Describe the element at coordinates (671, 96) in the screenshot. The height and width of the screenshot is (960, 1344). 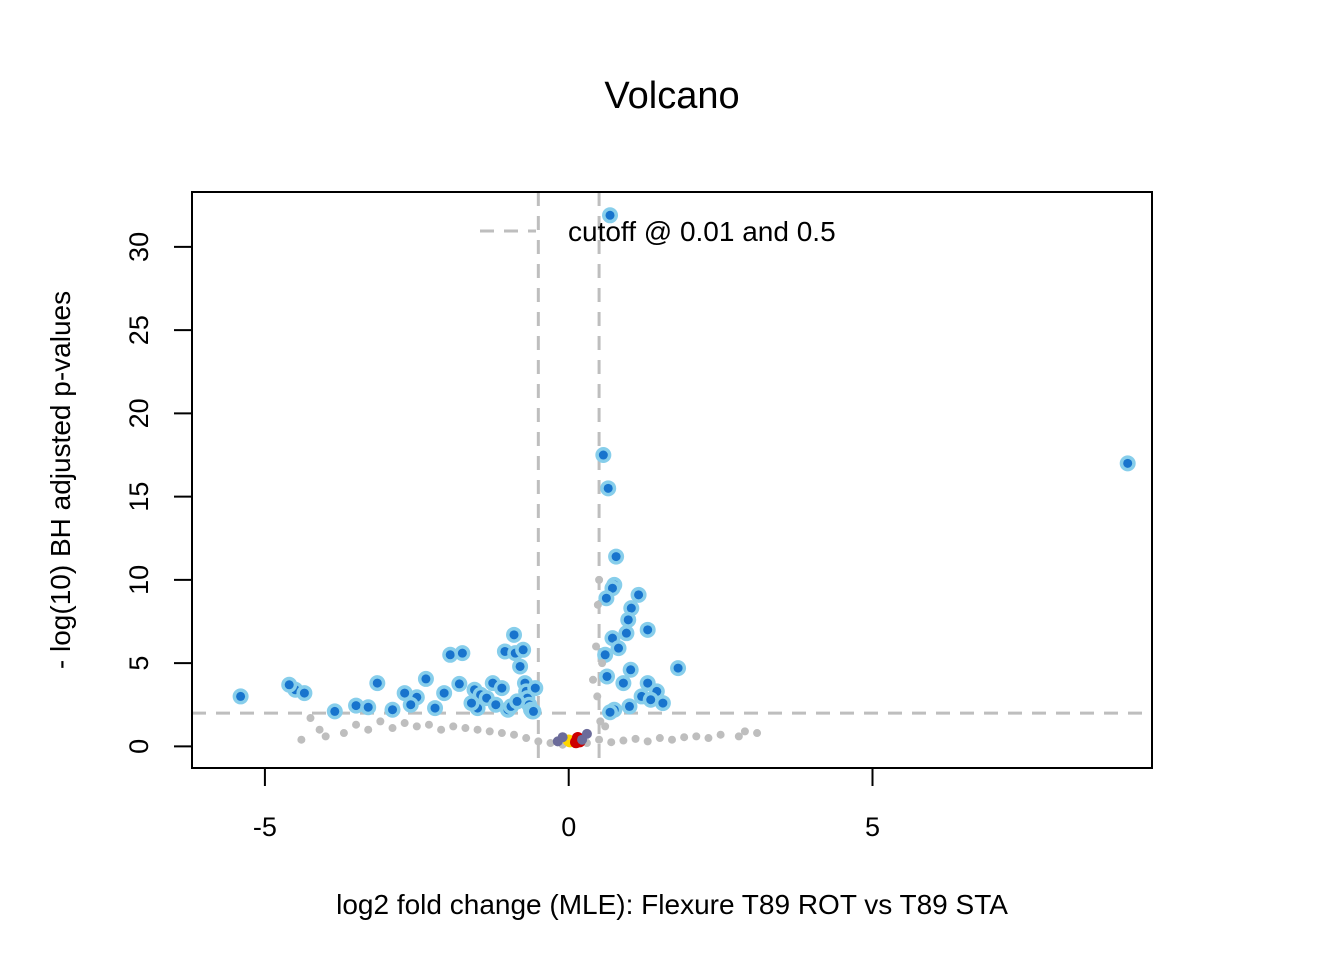
I see `chart-title: Volcano` at that location.